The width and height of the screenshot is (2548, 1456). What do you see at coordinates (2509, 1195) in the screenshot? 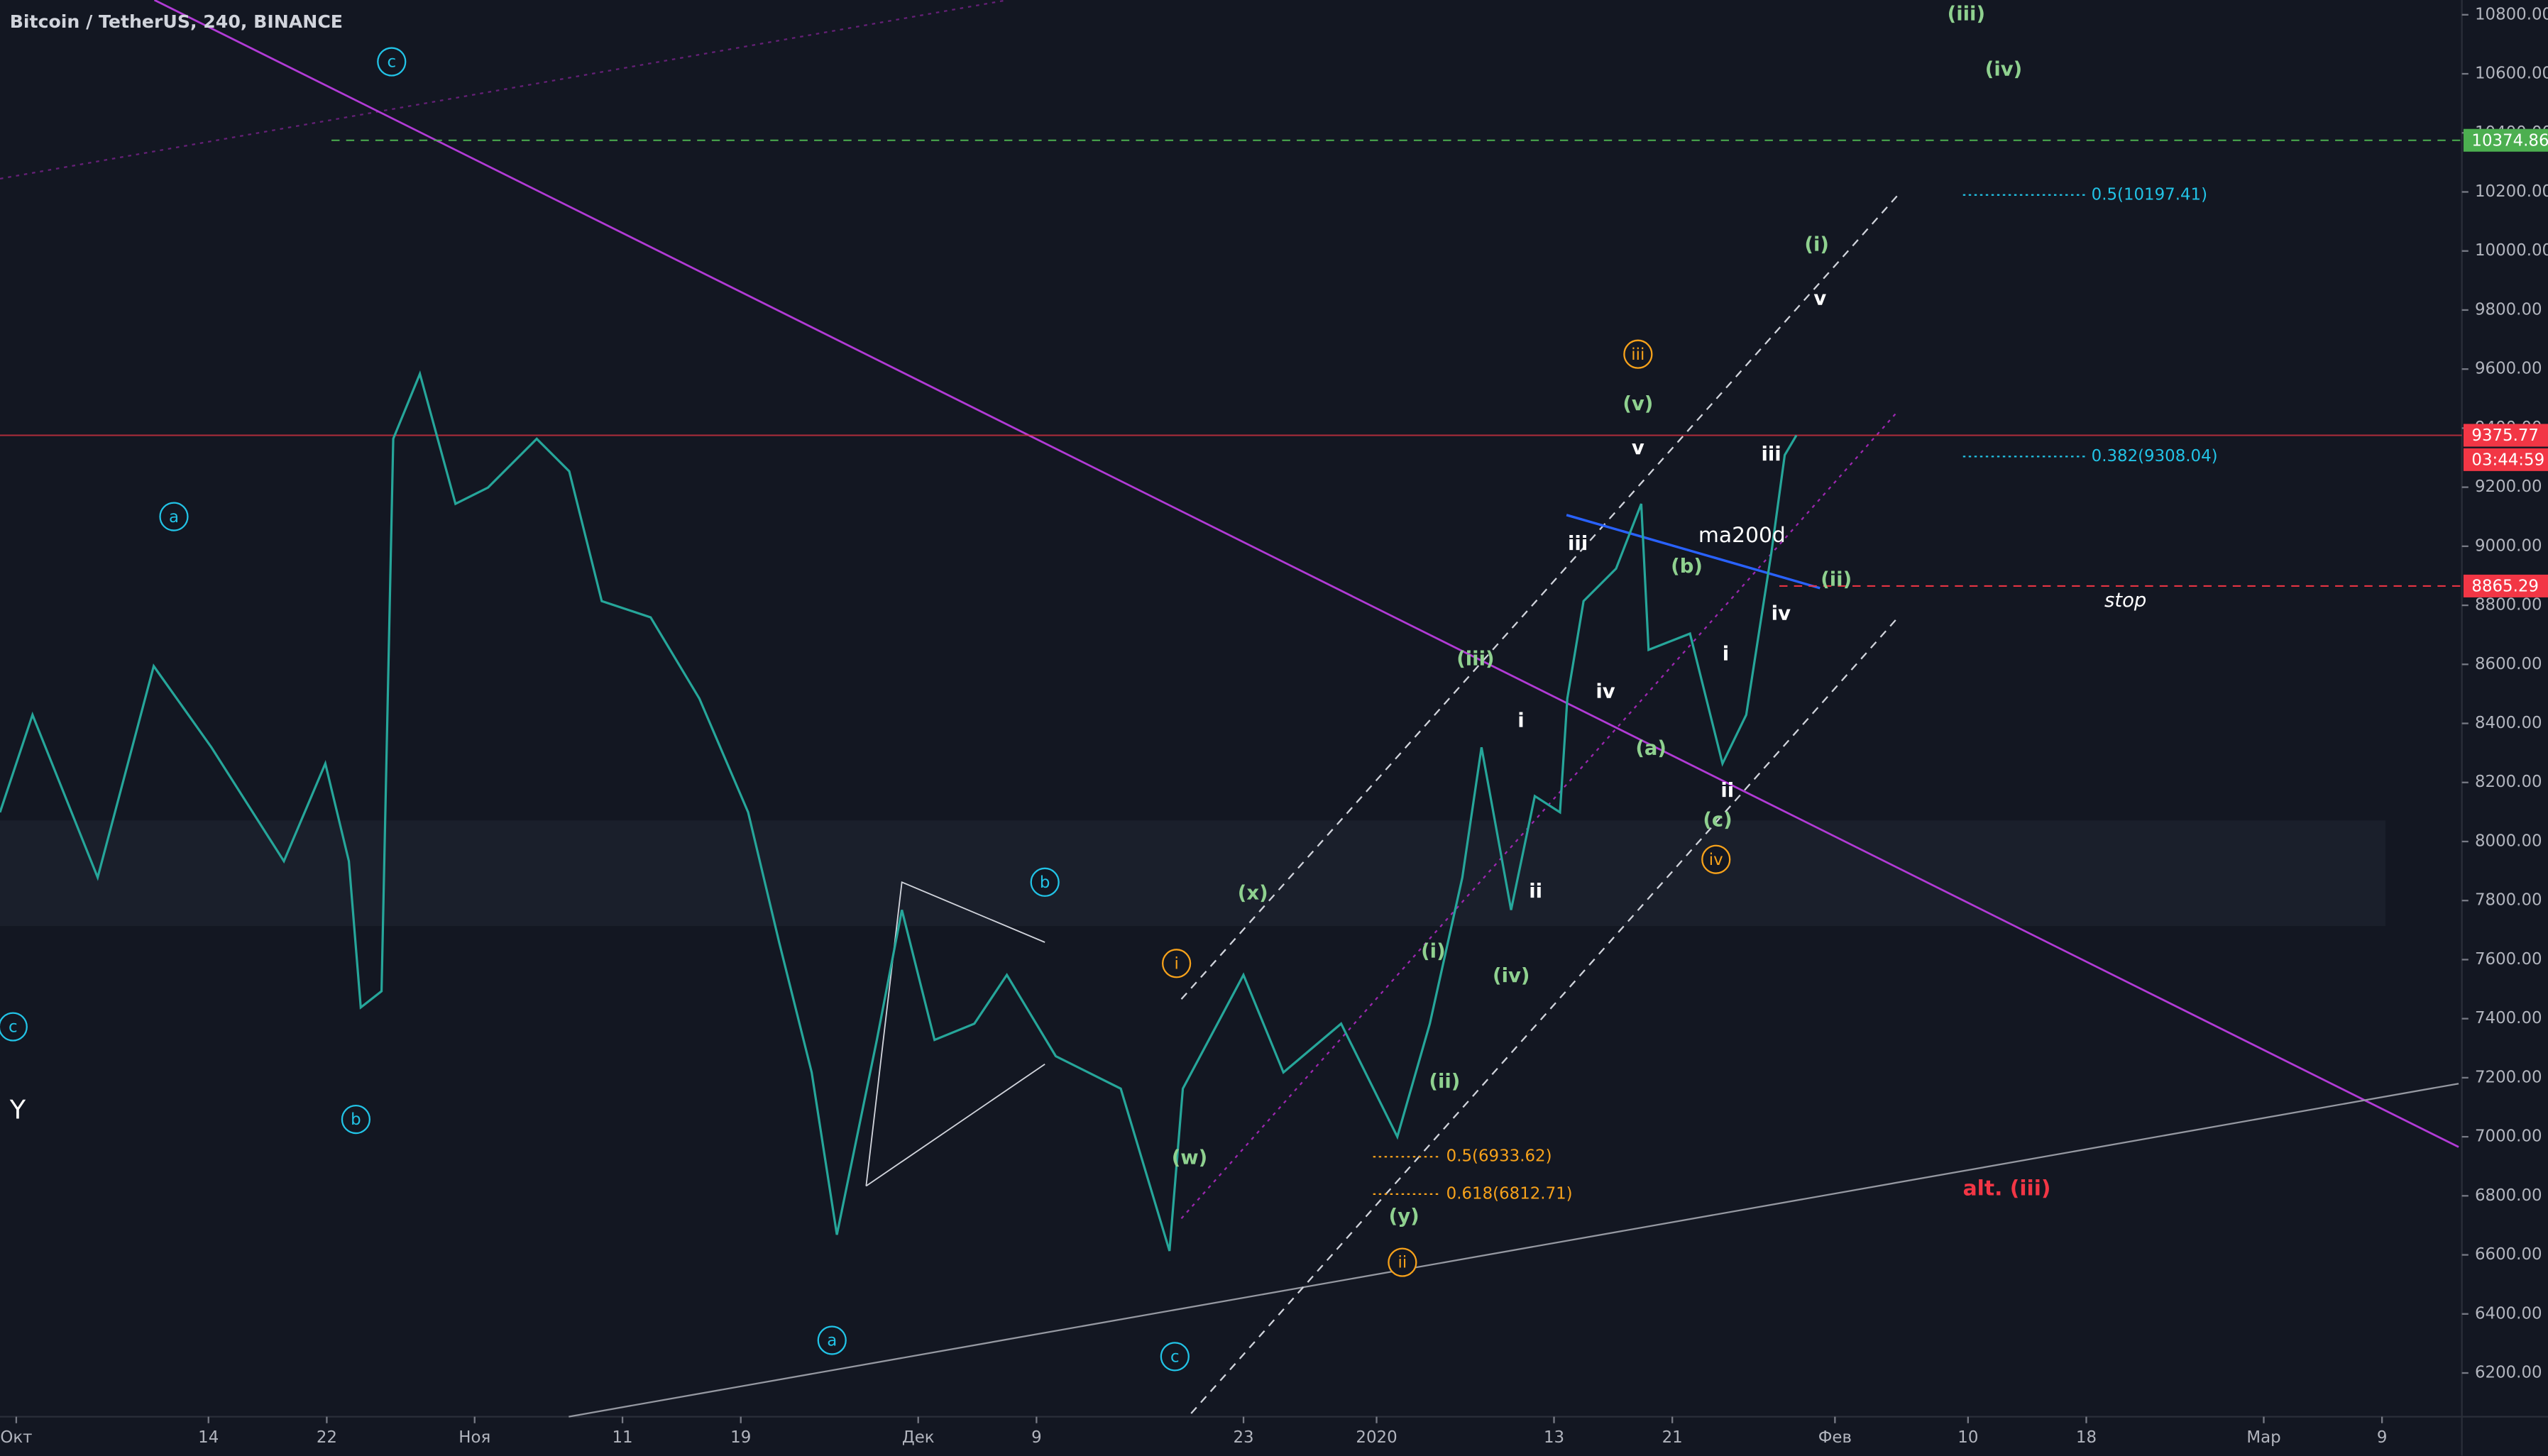
I see `y-tick-label: 6800.00` at bounding box center [2509, 1195].